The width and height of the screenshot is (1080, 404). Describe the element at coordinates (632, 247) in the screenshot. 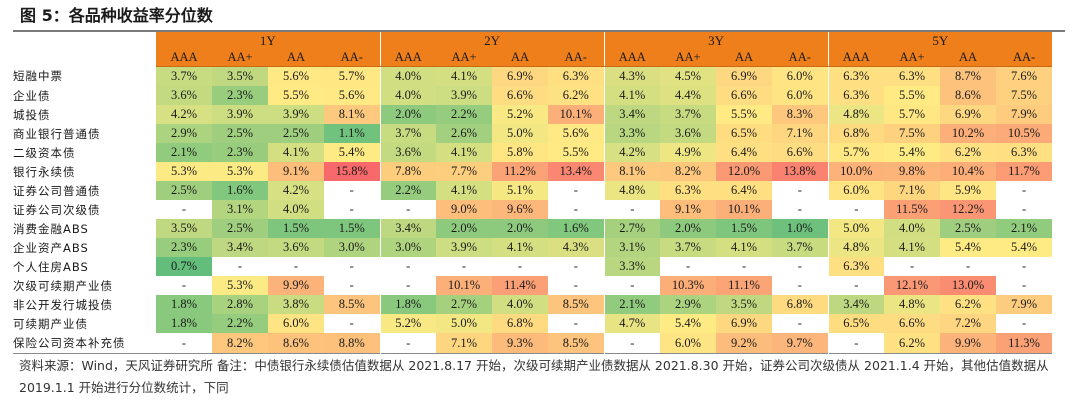

I see `value-cell: 3.1%` at that location.